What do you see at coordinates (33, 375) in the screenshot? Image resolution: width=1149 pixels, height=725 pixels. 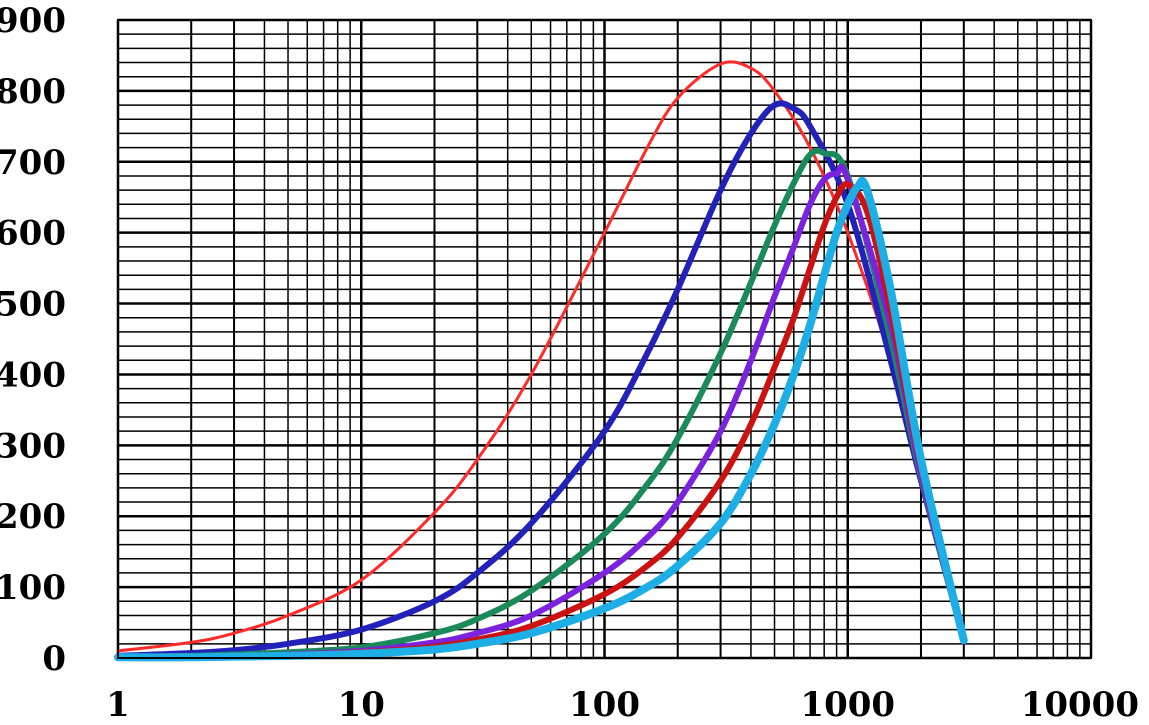 I see `y-tick-label: 400` at bounding box center [33, 375].